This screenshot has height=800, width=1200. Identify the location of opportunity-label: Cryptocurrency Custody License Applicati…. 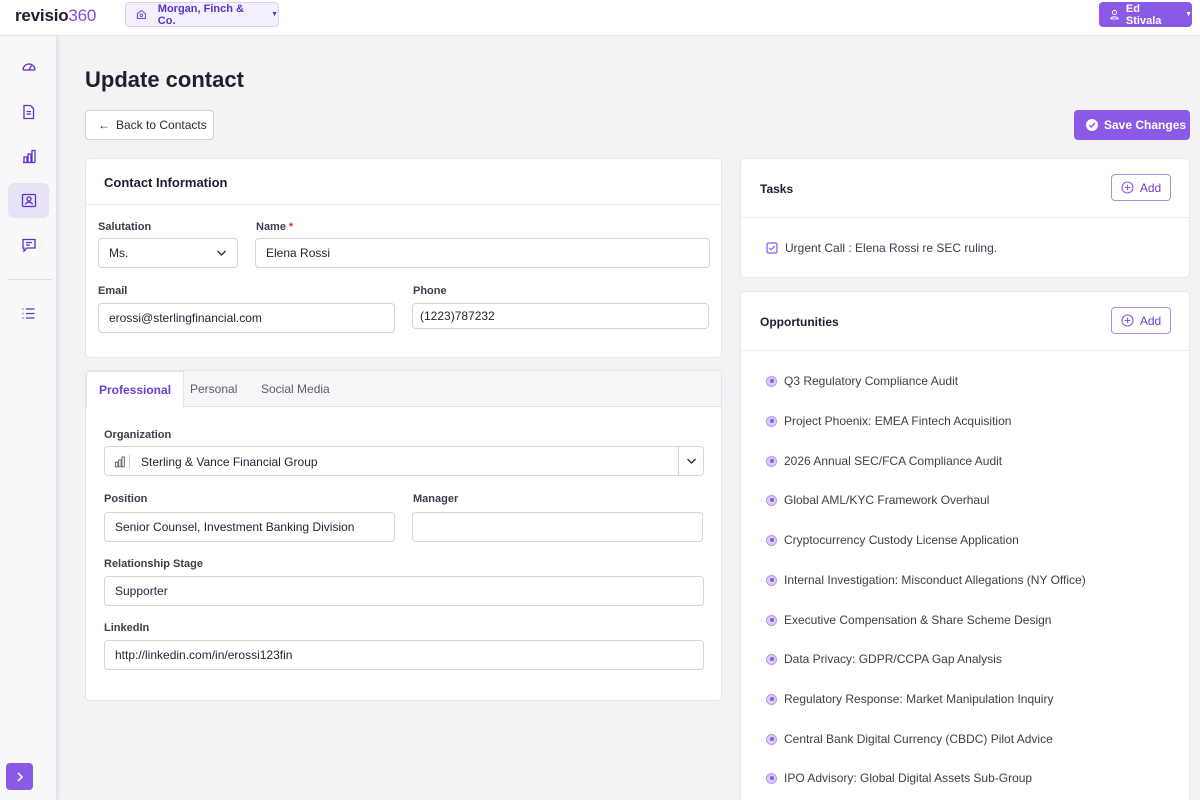
(901, 540).